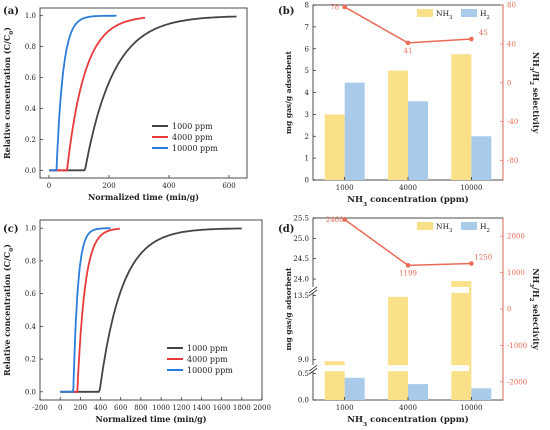 The width and height of the screenshot is (550, 430). Describe the element at coordinates (262, 408) in the screenshot. I see `x-tick-label: 2000` at that location.